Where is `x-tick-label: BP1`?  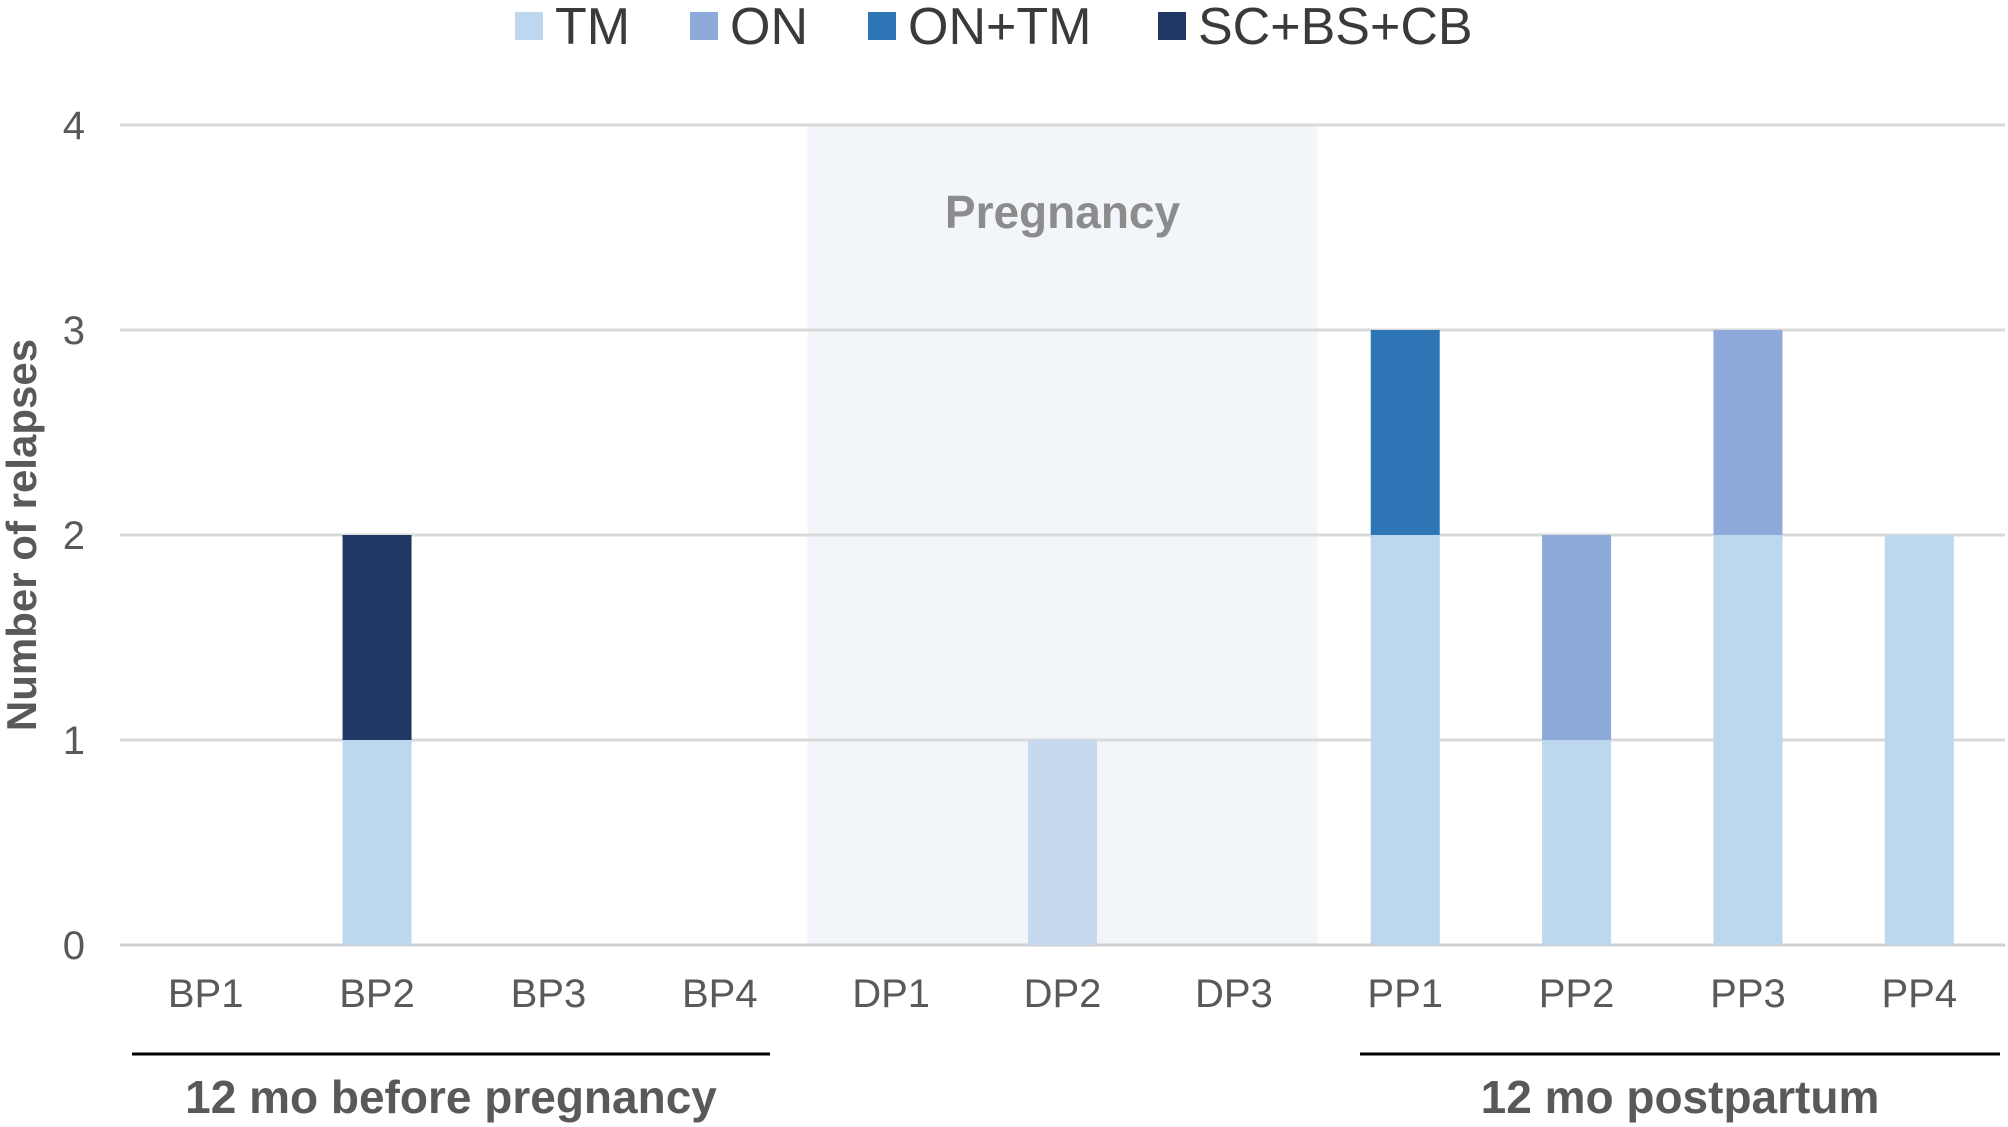
x-tick-label: BP1 is located at coordinates (206, 994).